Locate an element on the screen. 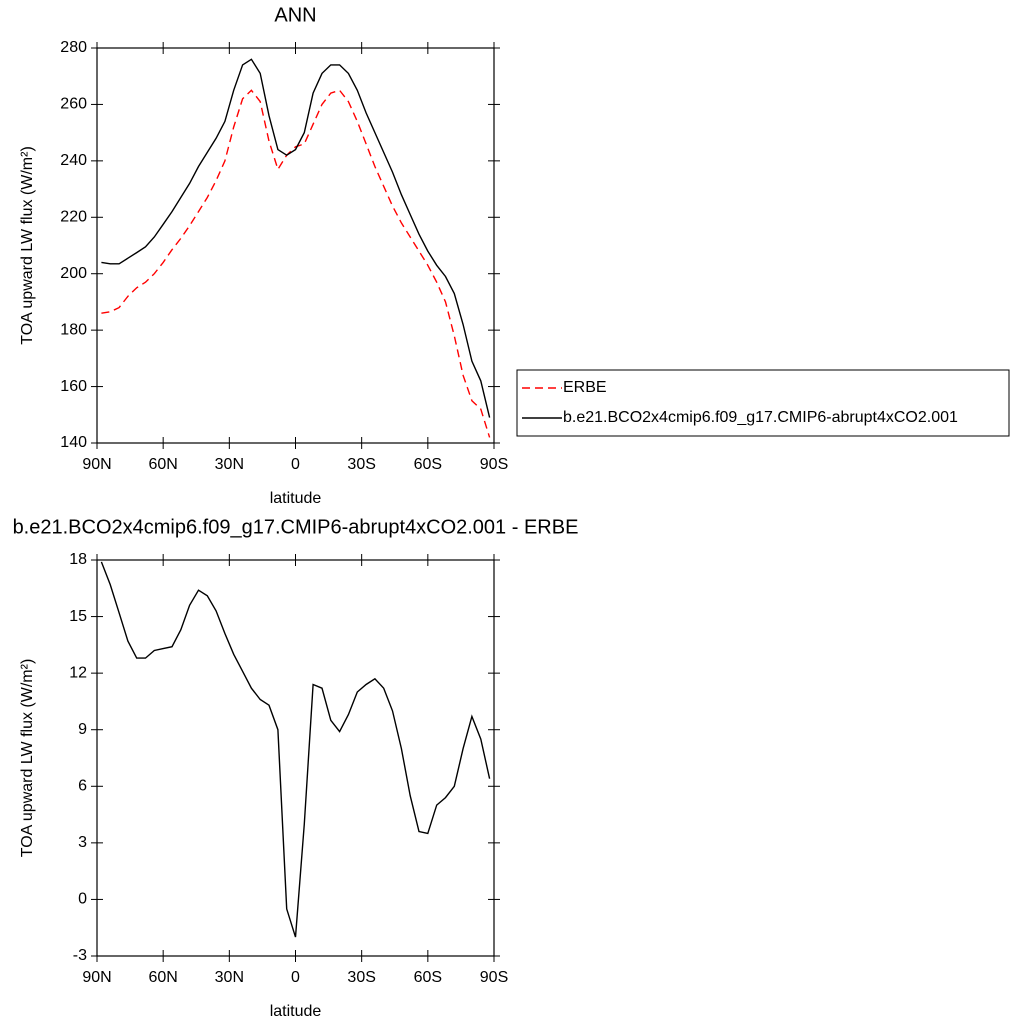 This screenshot has height=1024, width=1024. y-tick-label: 280 is located at coordinates (73, 47).